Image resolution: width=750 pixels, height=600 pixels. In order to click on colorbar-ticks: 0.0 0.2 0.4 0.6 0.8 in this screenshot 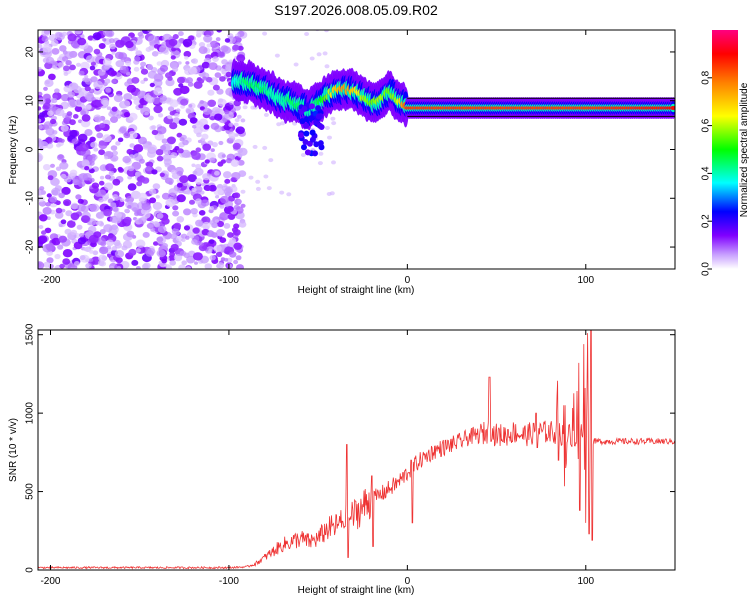, I will do `click(706, 173)`.